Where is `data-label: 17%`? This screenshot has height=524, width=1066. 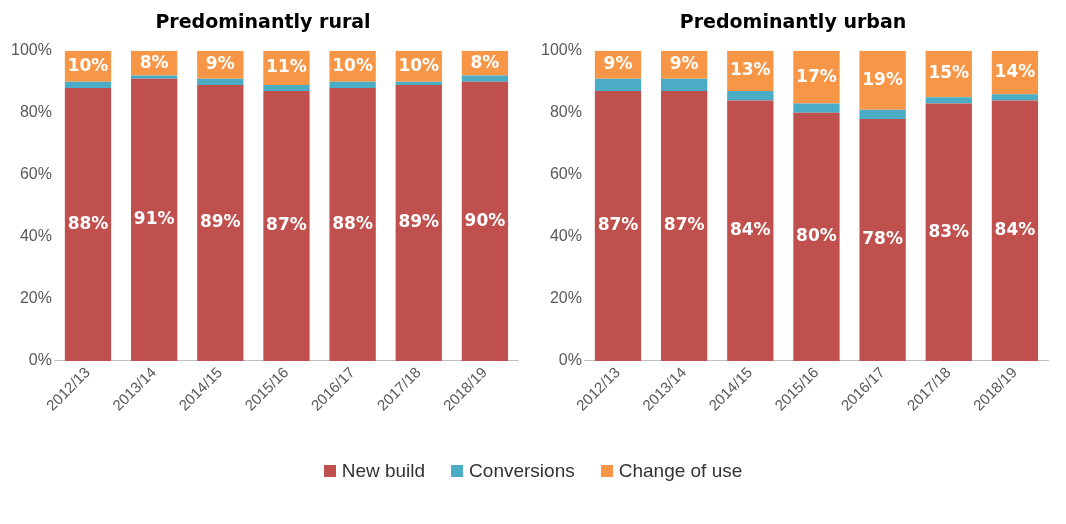
data-label: 17% is located at coordinates (816, 75).